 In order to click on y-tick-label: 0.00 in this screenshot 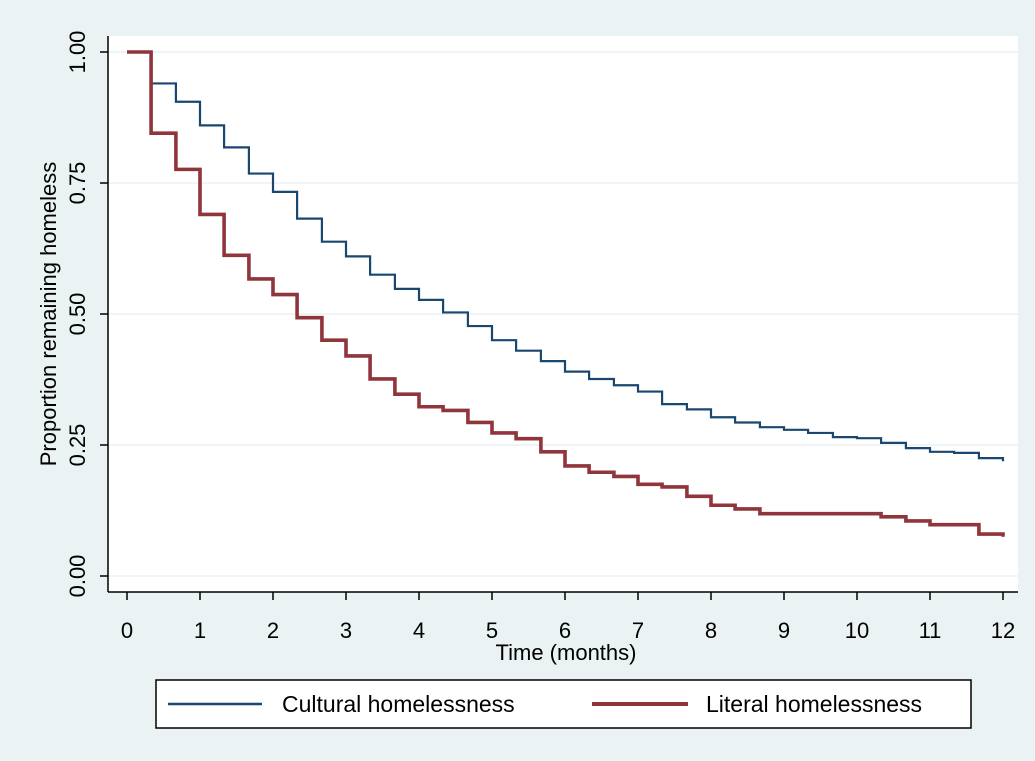, I will do `click(77, 576)`.